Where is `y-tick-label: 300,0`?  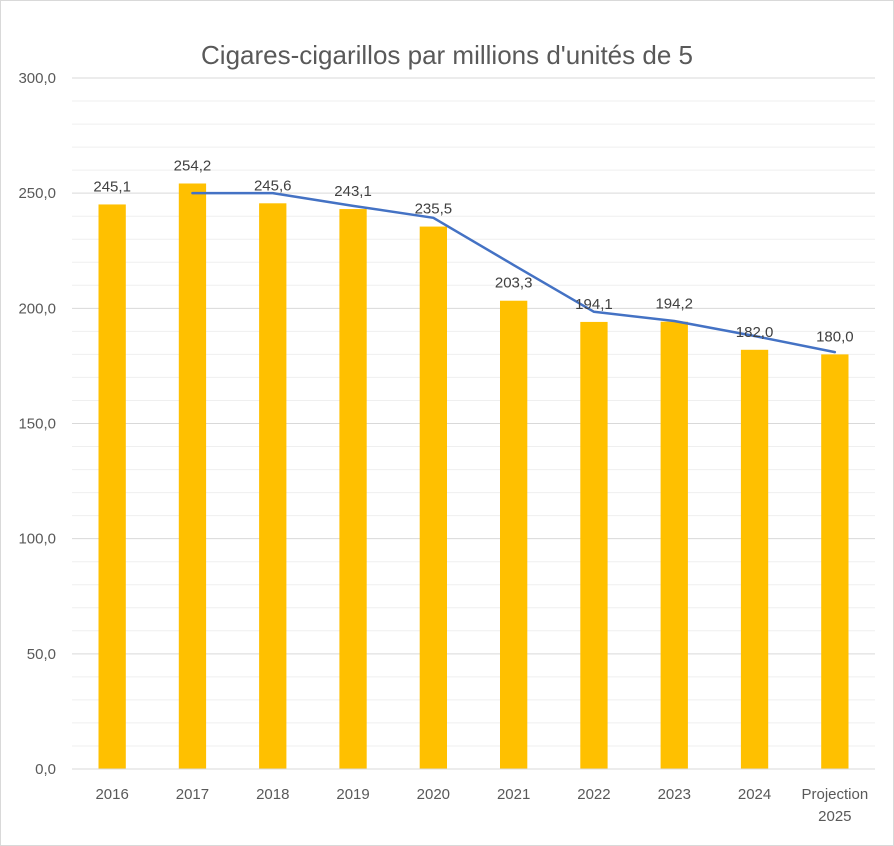
y-tick-label: 300,0 is located at coordinates (37, 78).